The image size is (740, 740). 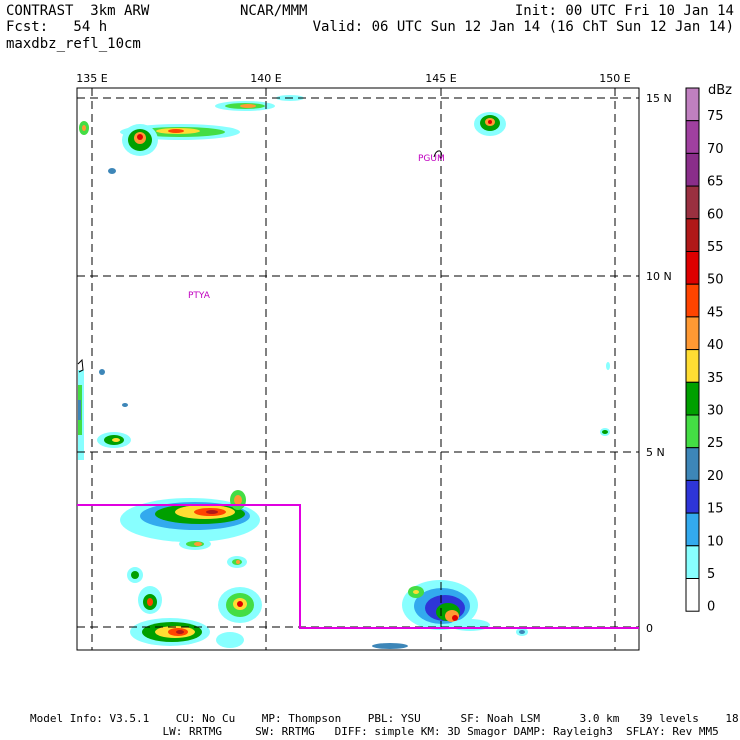 What do you see at coordinates (715, 214) in the screenshot?
I see `colorbar-label-60: 60` at bounding box center [715, 214].